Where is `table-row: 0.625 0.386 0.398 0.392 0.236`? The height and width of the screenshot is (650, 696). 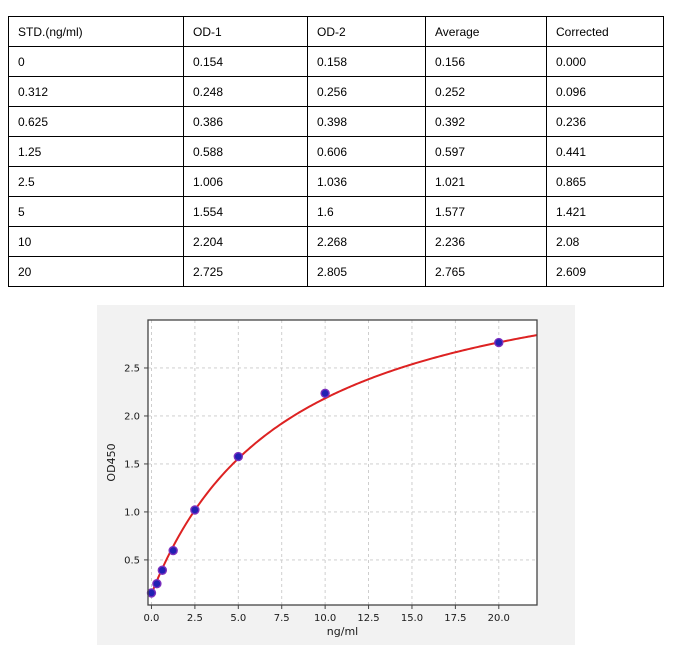
table-row: 0.625 0.386 0.398 0.392 0.236 is located at coordinates (336, 121).